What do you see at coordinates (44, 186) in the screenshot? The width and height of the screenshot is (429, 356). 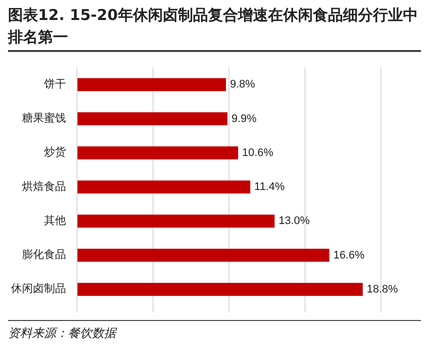 I see `y-tick-label: 烘焙食品` at bounding box center [44, 186].